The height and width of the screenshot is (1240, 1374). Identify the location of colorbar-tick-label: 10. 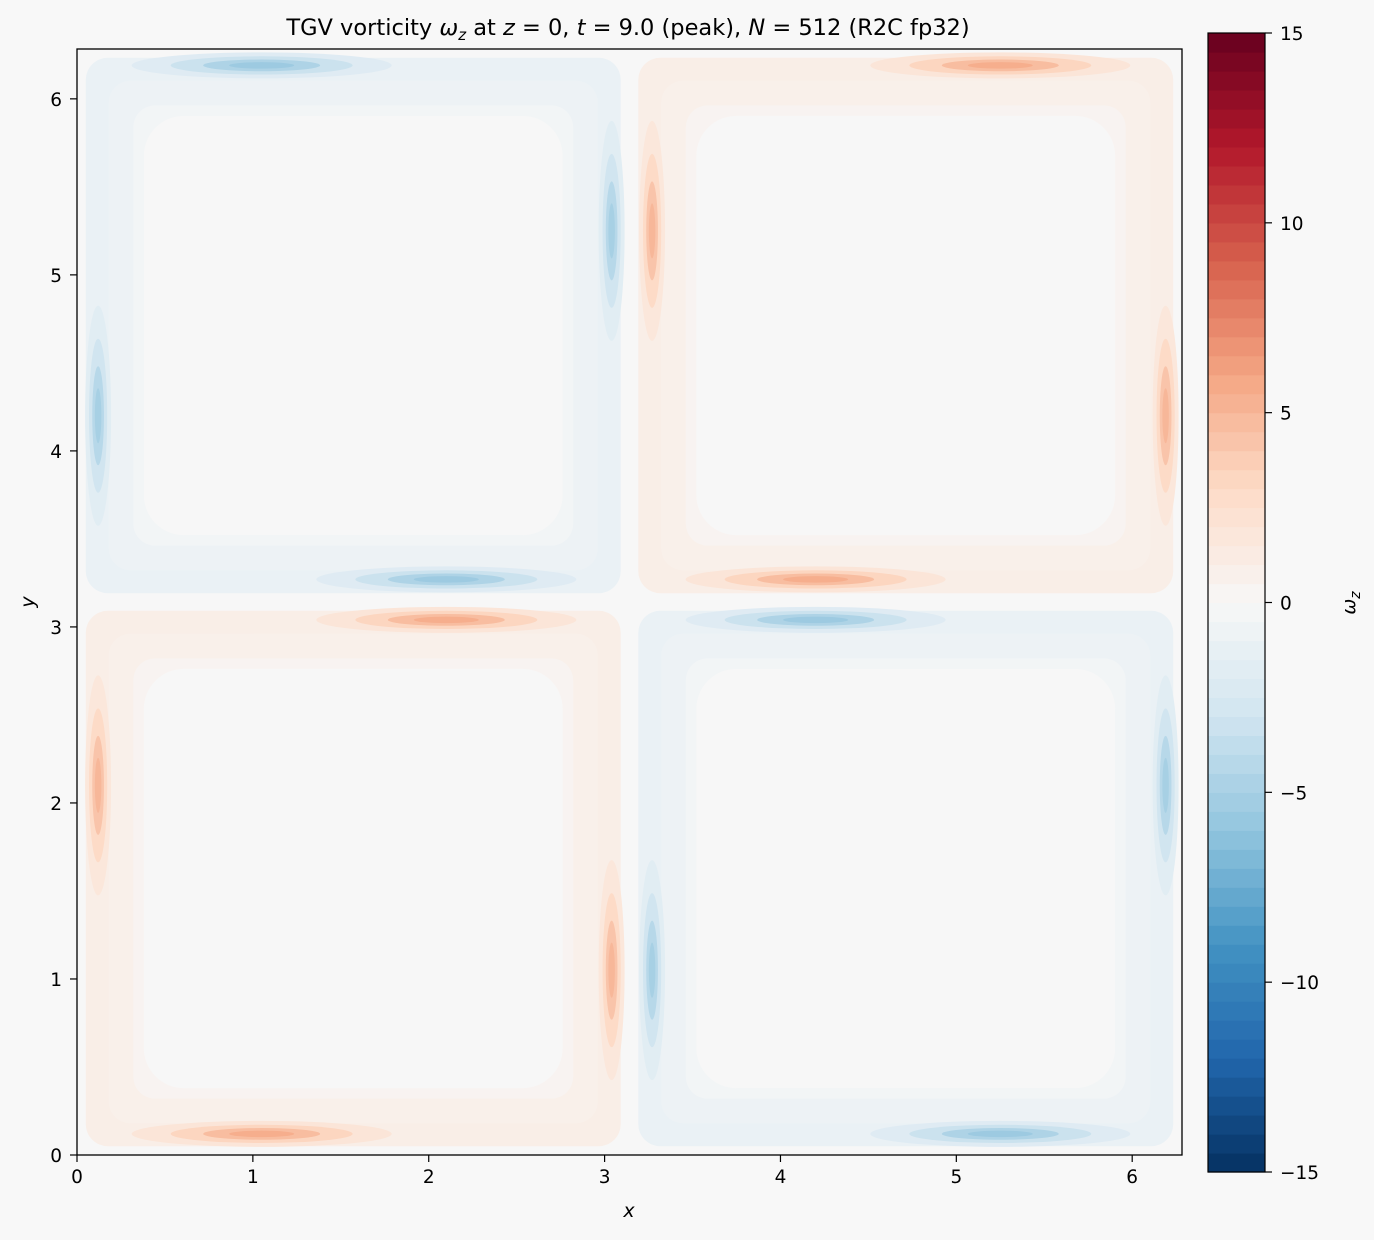
(1292, 224).